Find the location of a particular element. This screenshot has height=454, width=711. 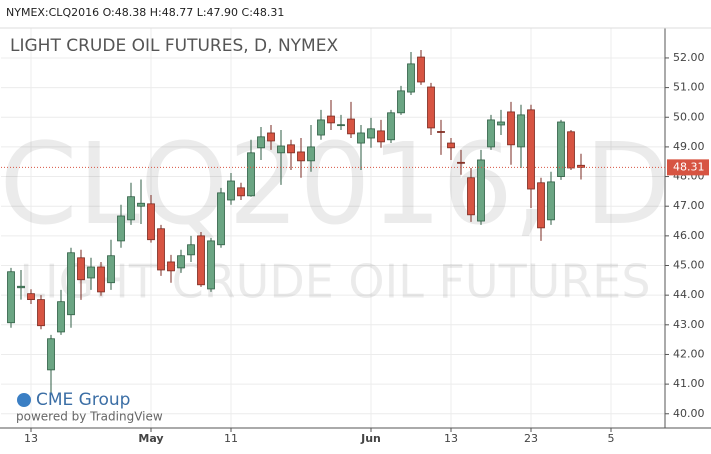

y-tick-label: 41.00 is located at coordinates (689, 383).